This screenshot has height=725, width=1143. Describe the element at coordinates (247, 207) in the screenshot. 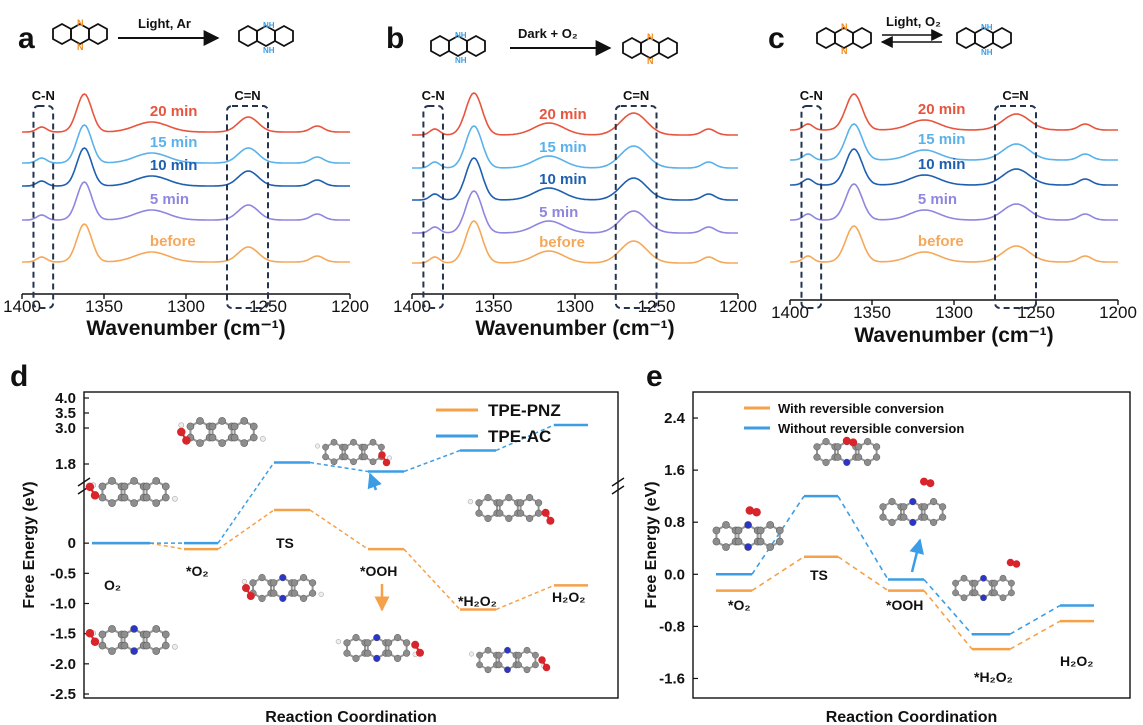

I see `c-eq-n-highlight-box` at that location.